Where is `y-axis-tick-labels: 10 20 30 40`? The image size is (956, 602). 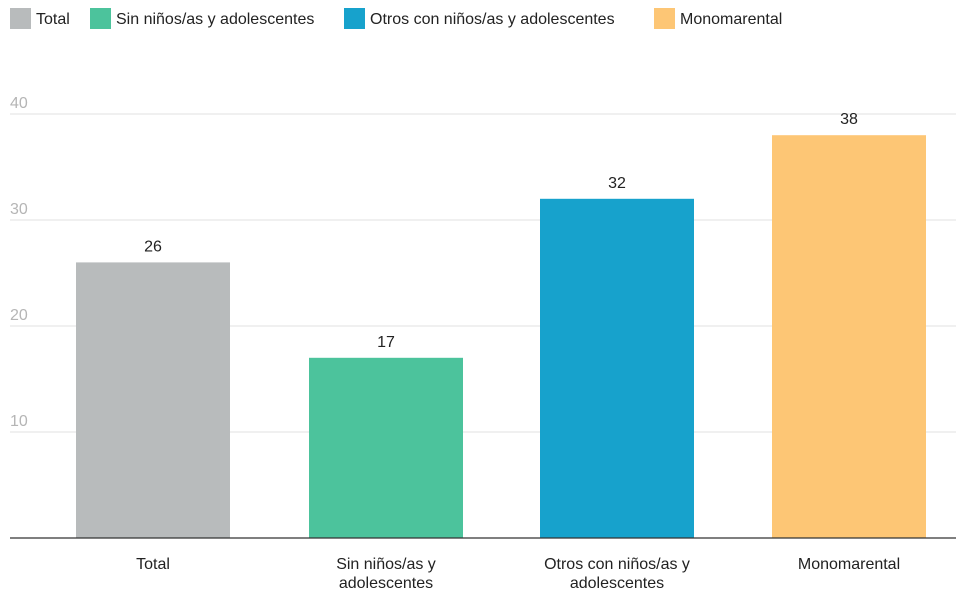 y-axis-tick-labels: 10 20 30 40 is located at coordinates (19, 262).